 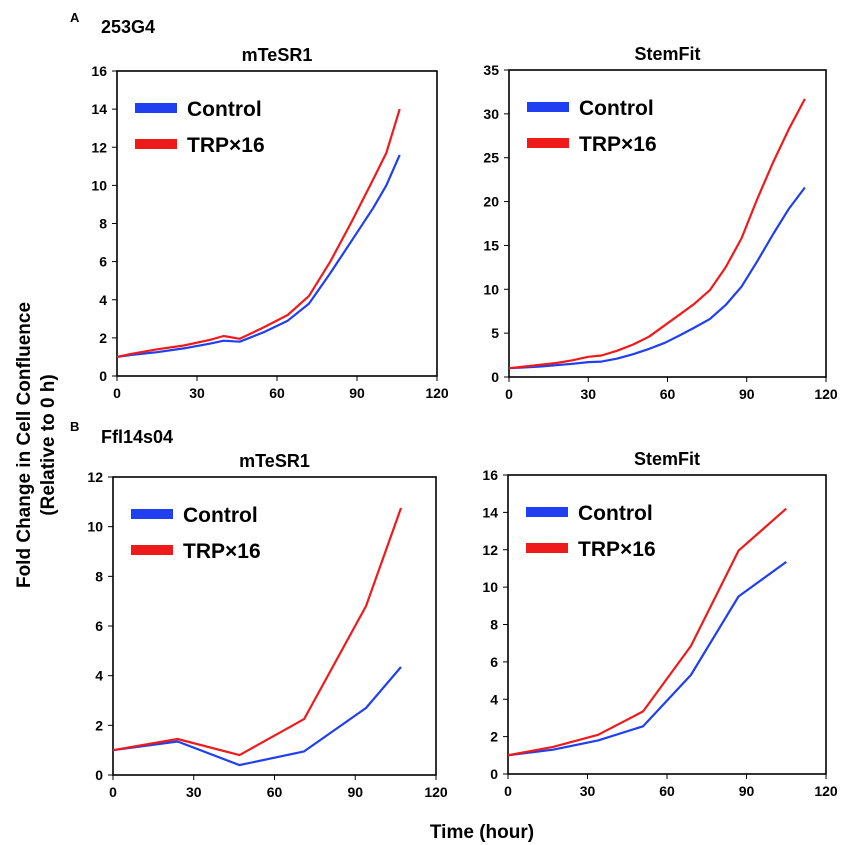 I want to click on x-axis-label: Time (hour), so click(x=482, y=832).